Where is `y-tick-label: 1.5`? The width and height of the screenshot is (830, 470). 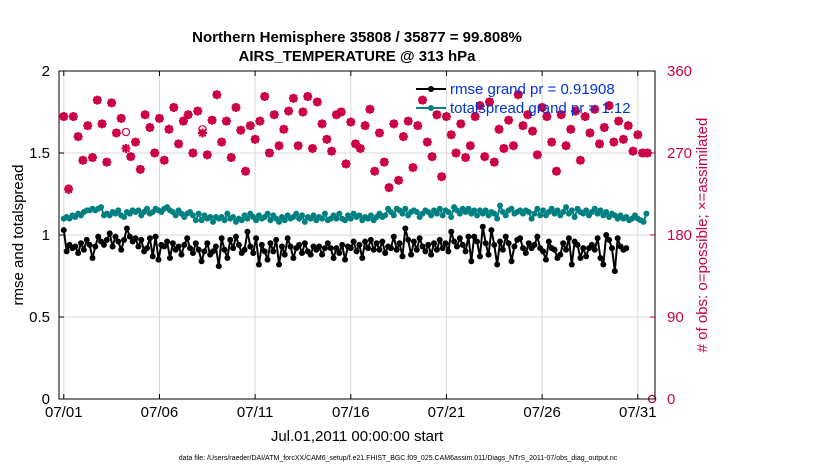 y-tick-label: 1.5 is located at coordinates (39, 153).